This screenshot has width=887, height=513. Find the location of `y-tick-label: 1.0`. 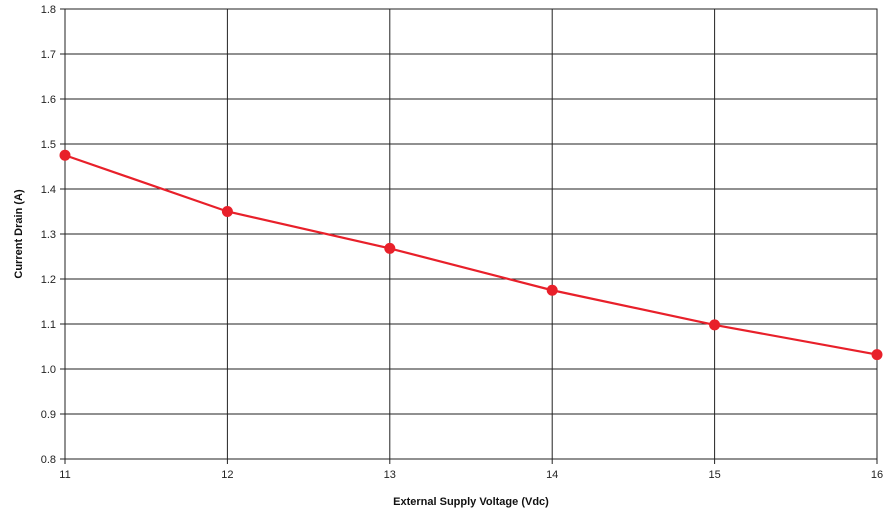

y-tick-label: 1.0 is located at coordinates (48, 370).